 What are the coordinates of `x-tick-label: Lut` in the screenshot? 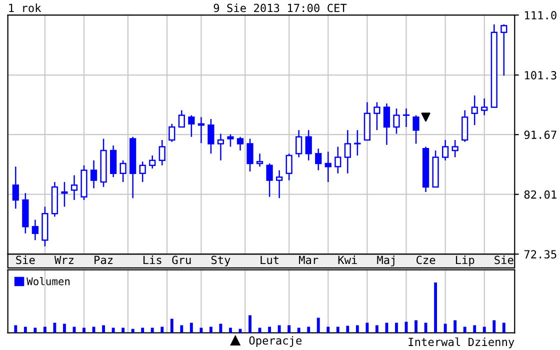 It's located at (269, 260).